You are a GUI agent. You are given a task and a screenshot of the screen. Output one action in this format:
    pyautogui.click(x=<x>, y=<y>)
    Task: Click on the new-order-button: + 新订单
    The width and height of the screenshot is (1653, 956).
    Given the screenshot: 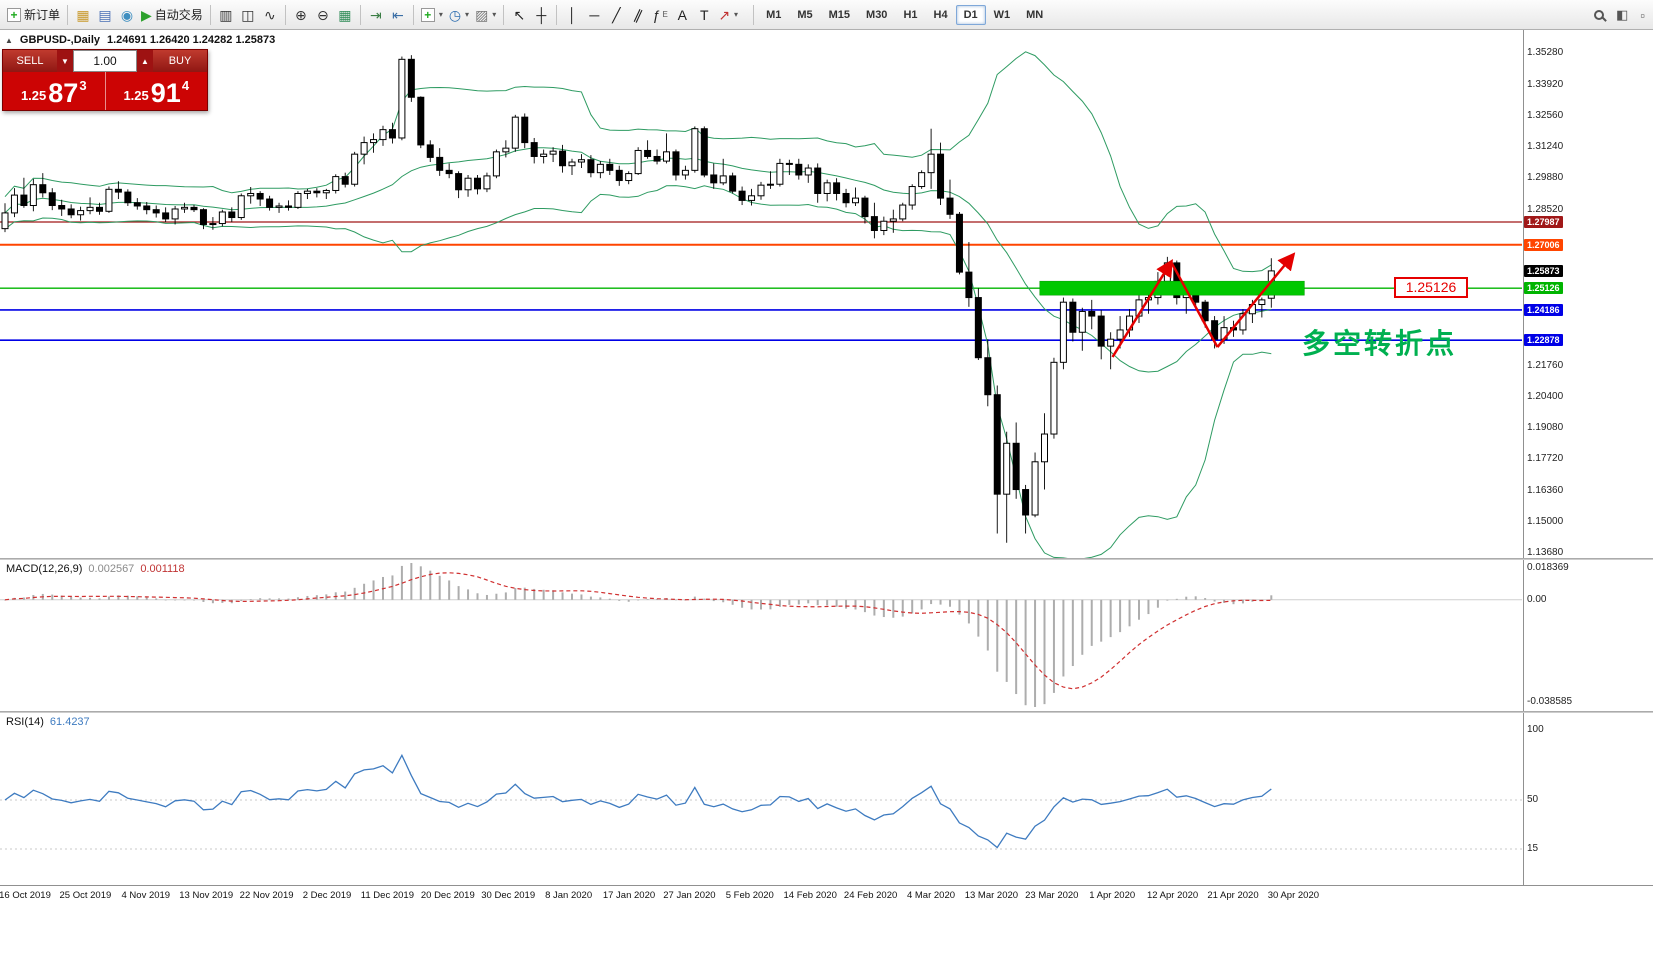 What is the action you would take?
    pyautogui.click(x=33, y=15)
    